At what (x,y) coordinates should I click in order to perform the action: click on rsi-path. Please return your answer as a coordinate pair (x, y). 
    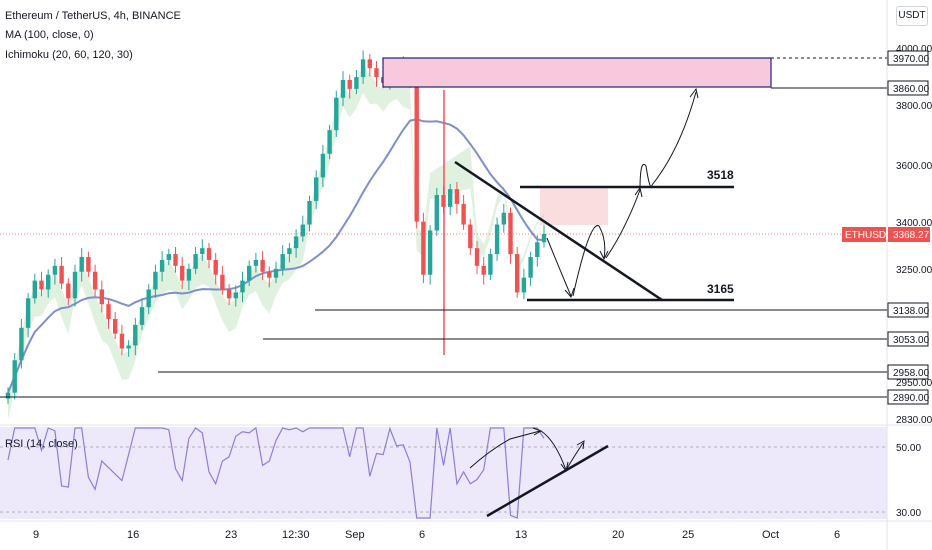
    Looking at the image, I should click on (276, 472).